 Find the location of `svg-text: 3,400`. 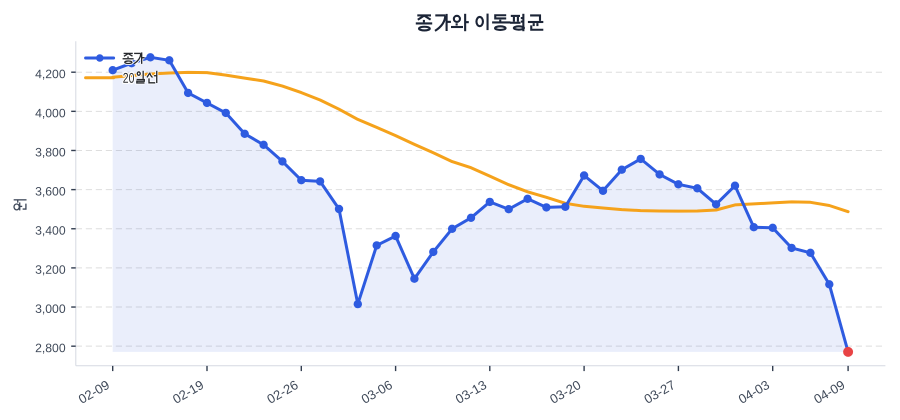

svg-text: 3,400 is located at coordinates (50, 231).